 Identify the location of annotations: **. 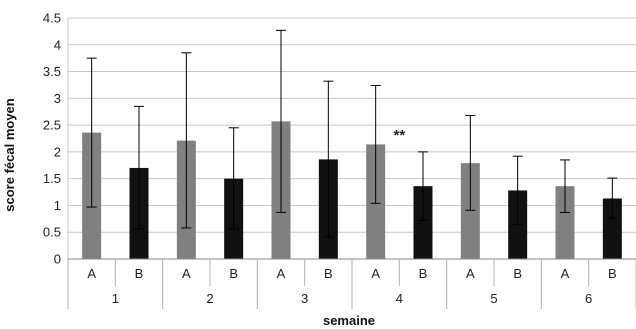
(399, 135).